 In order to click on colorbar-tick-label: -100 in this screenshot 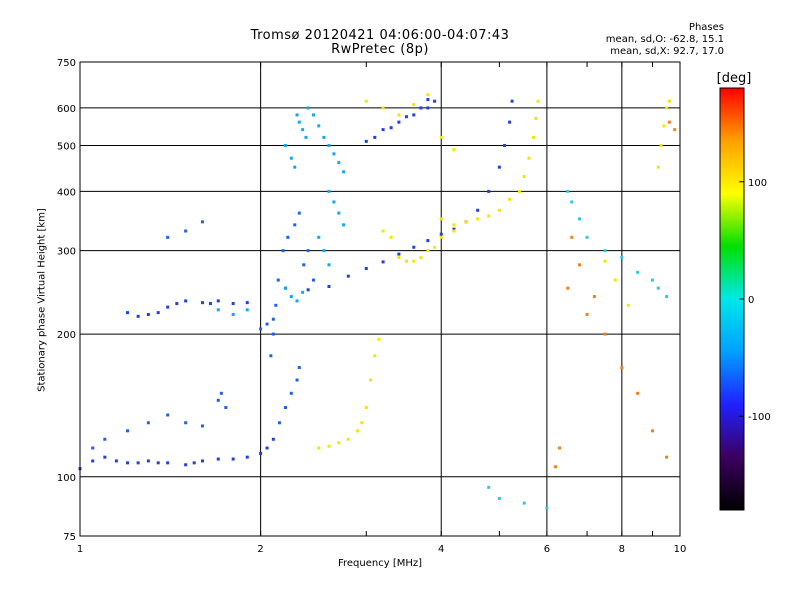, I will do `click(759, 417)`.